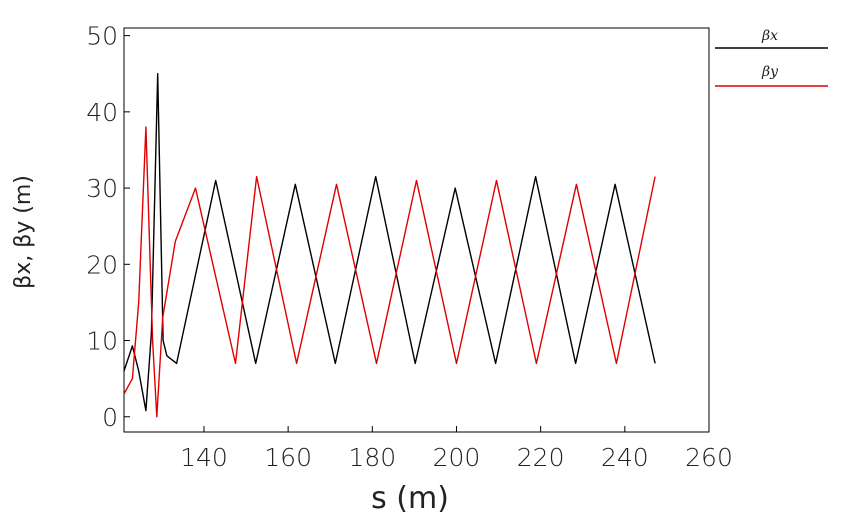 Image resolution: width=846 pixels, height=526 pixels. I want to click on x-tick-label: 140, so click(204, 457).